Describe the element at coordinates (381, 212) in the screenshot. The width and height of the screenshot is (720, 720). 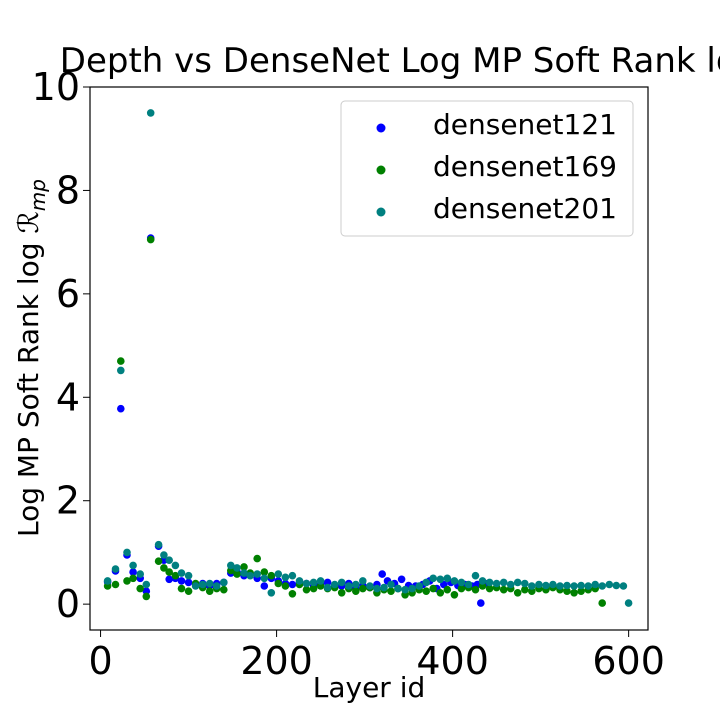
I see `legend-marker-densenet201` at that location.